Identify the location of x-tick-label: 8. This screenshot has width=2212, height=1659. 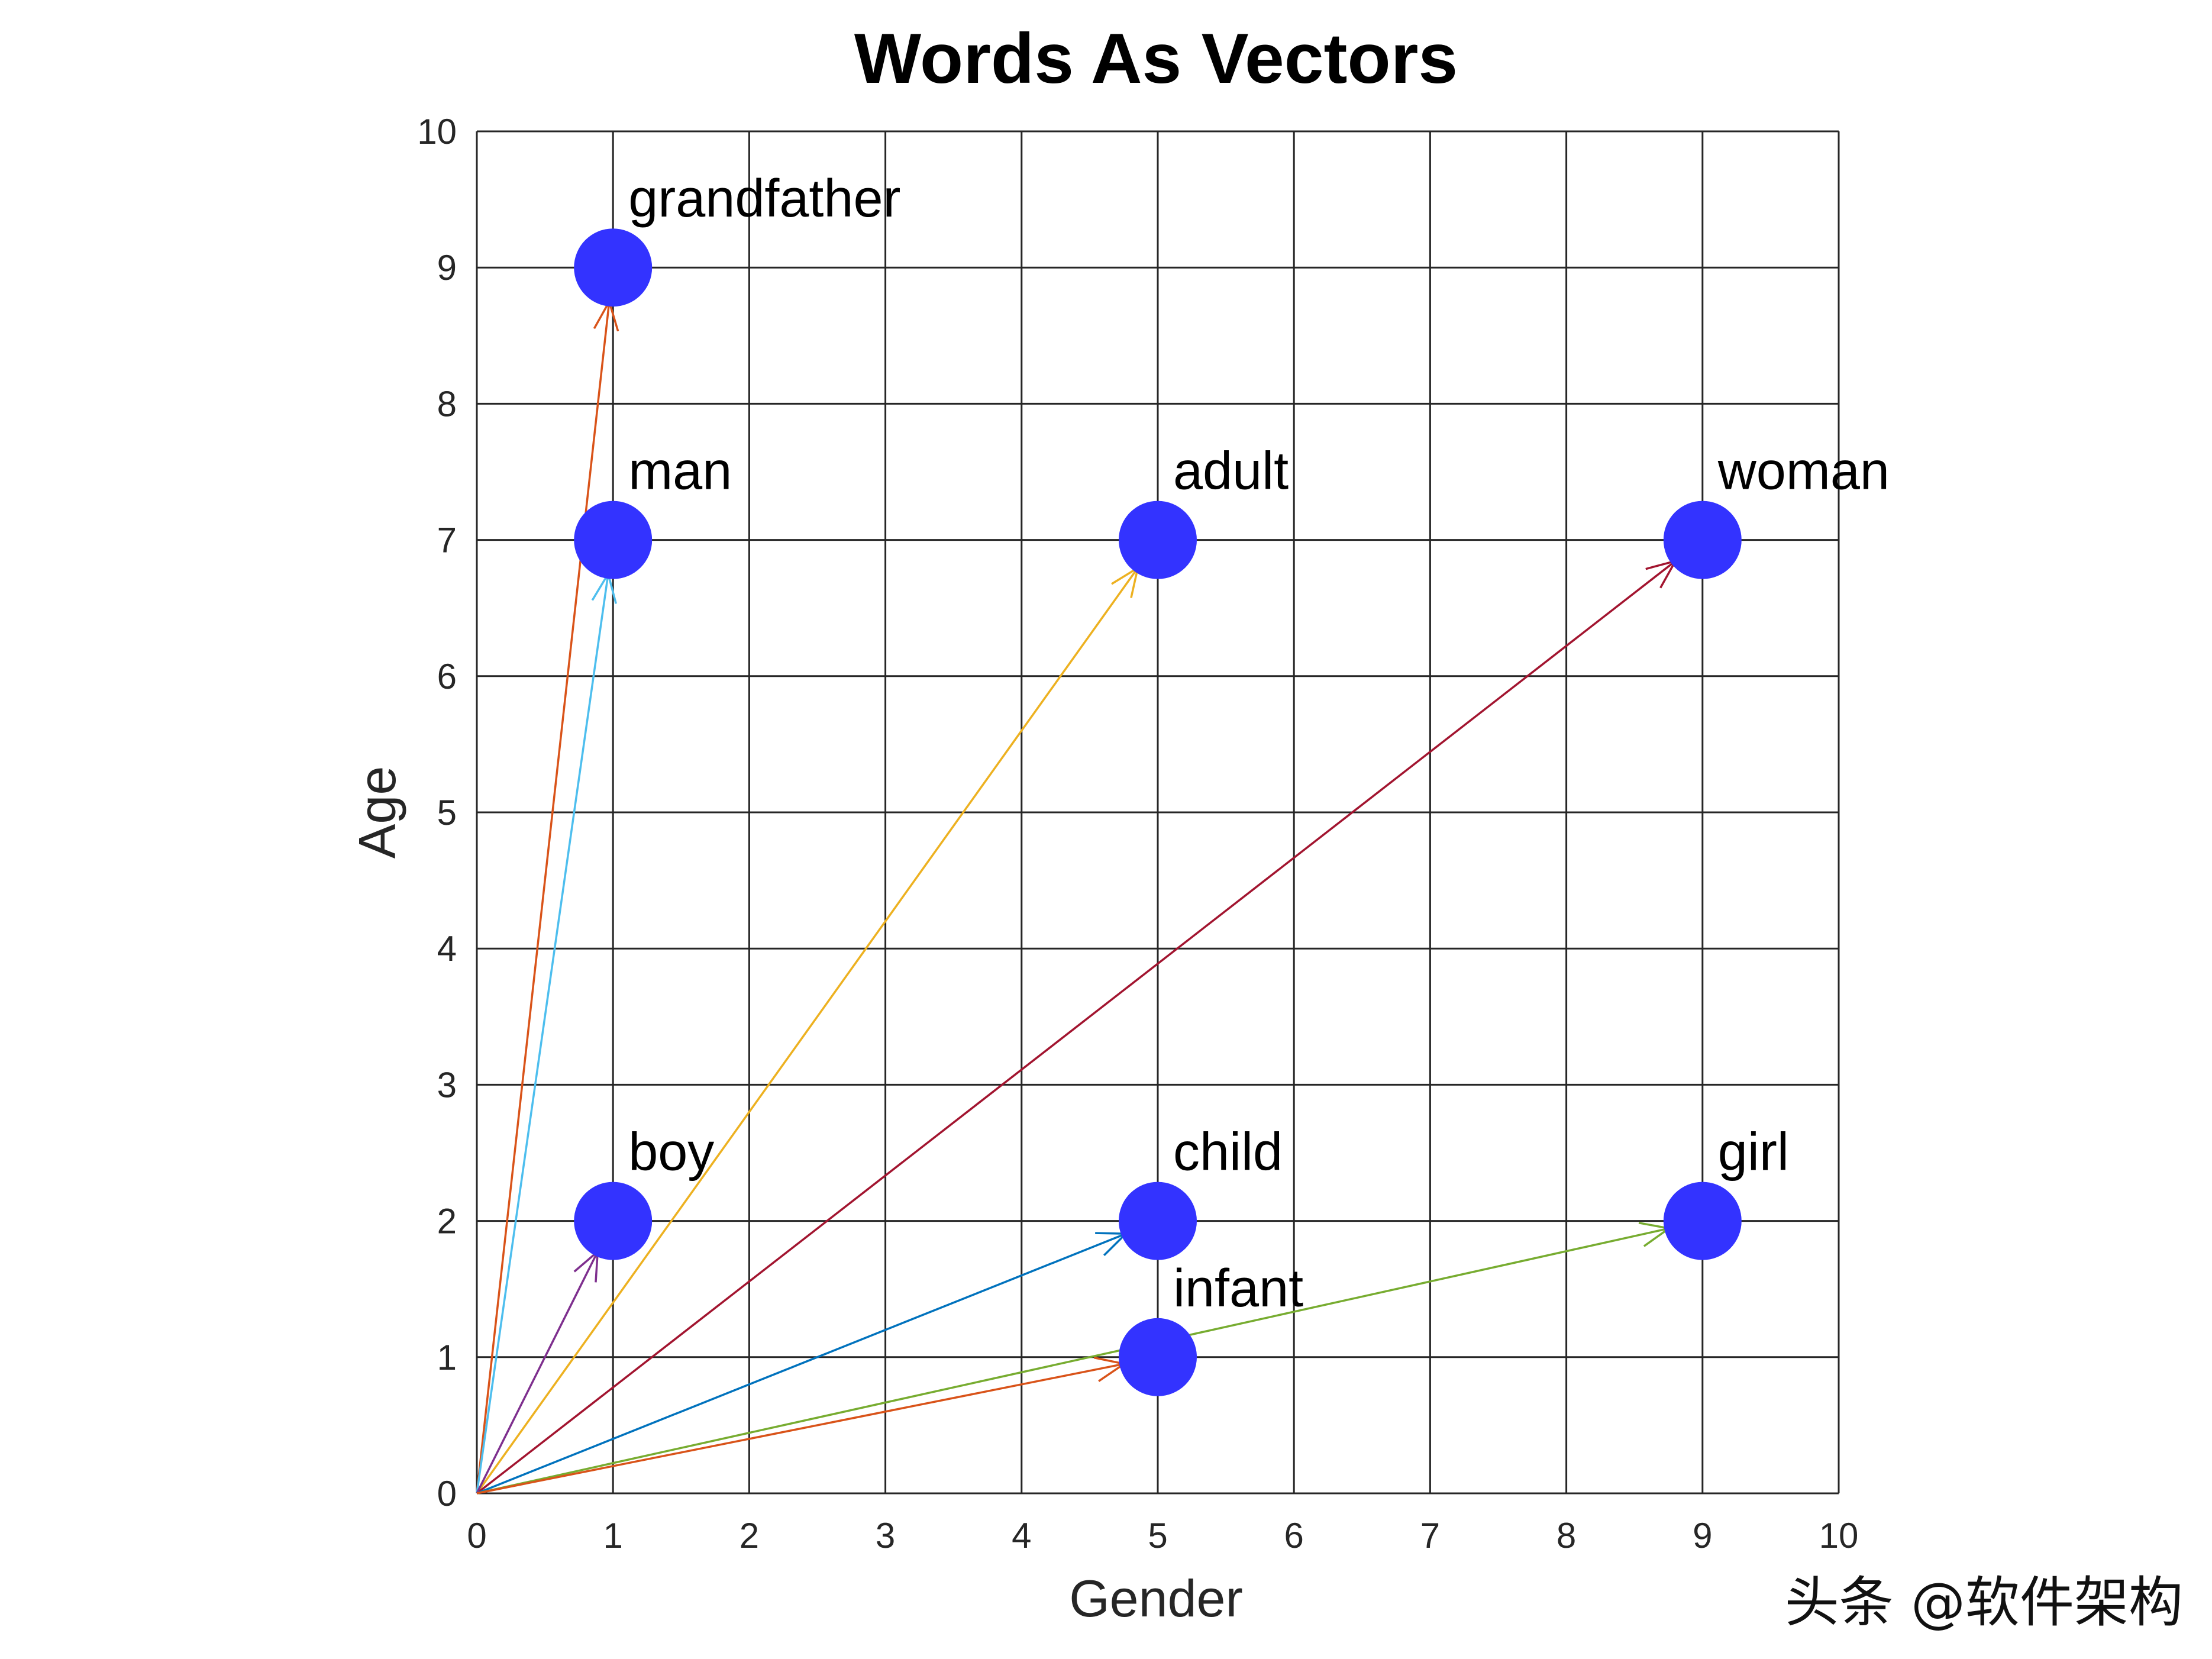
(1566, 1536).